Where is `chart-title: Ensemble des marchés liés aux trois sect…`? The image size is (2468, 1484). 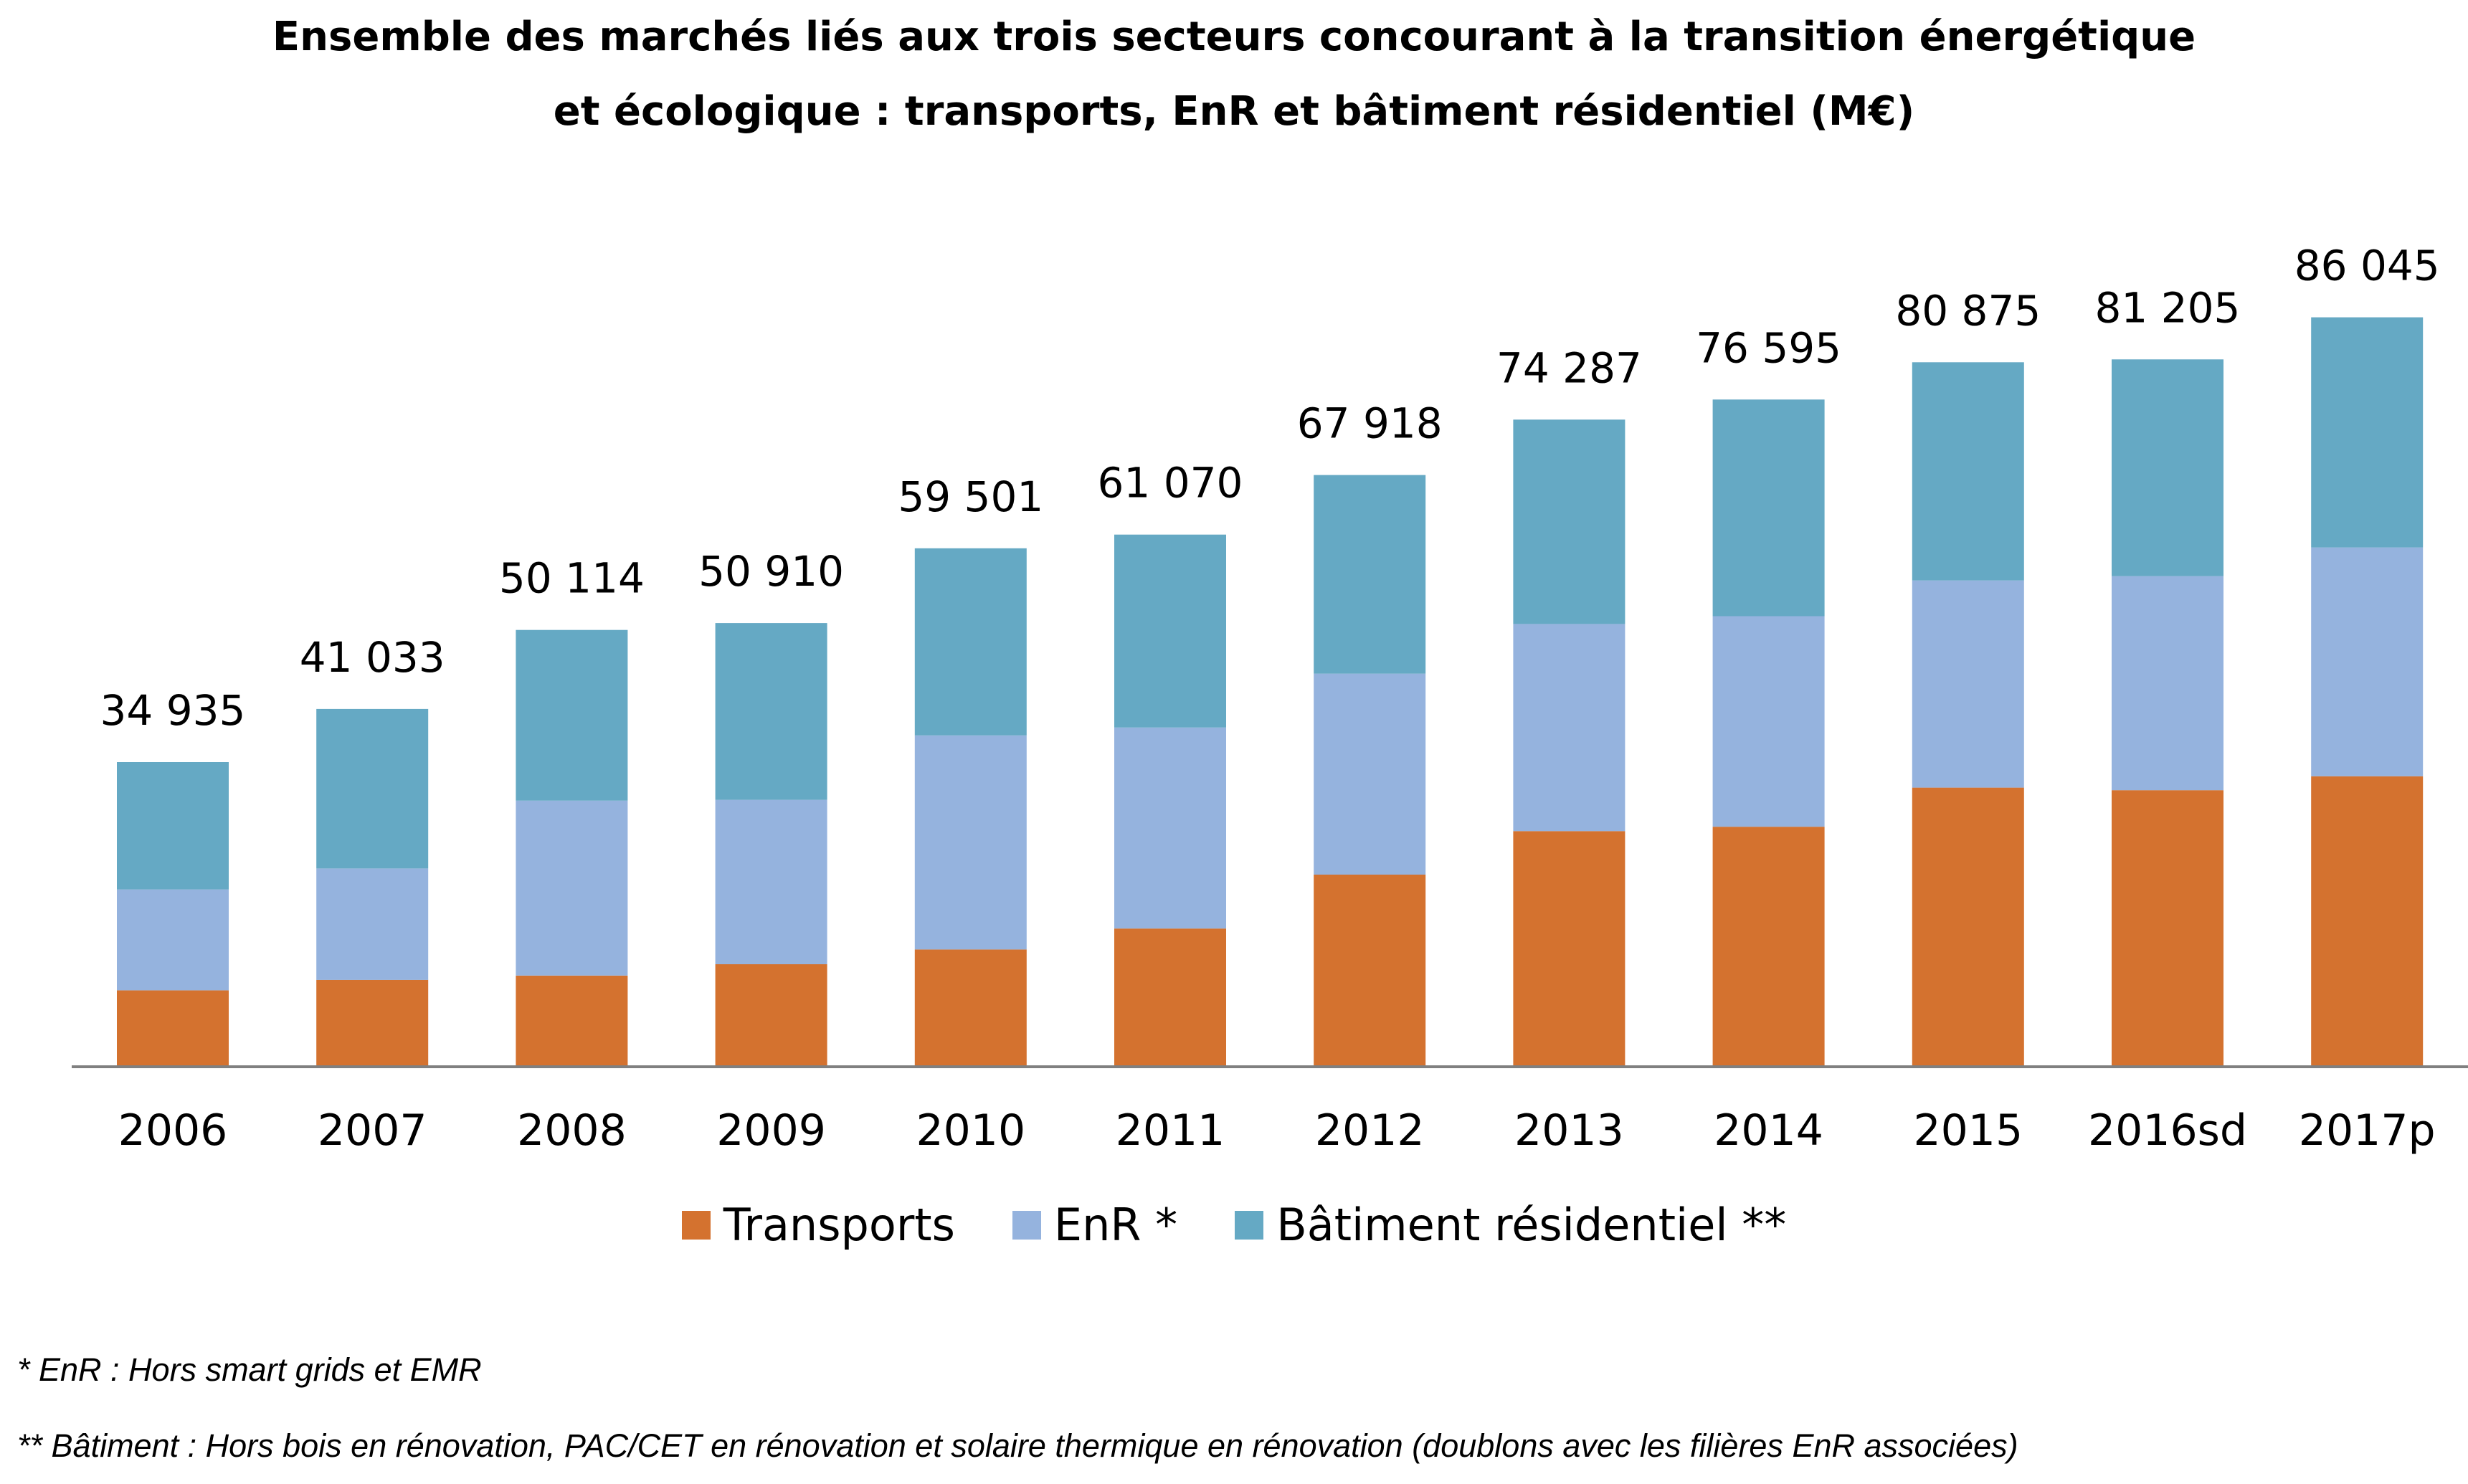
chart-title: Ensemble des marchés liés aux trois sect… is located at coordinates (1234, 75).